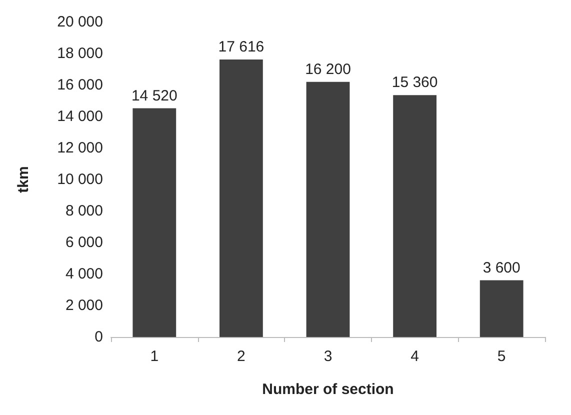  Describe the element at coordinates (80, 148) in the screenshot. I see `y-tick-label: 12 000` at that location.